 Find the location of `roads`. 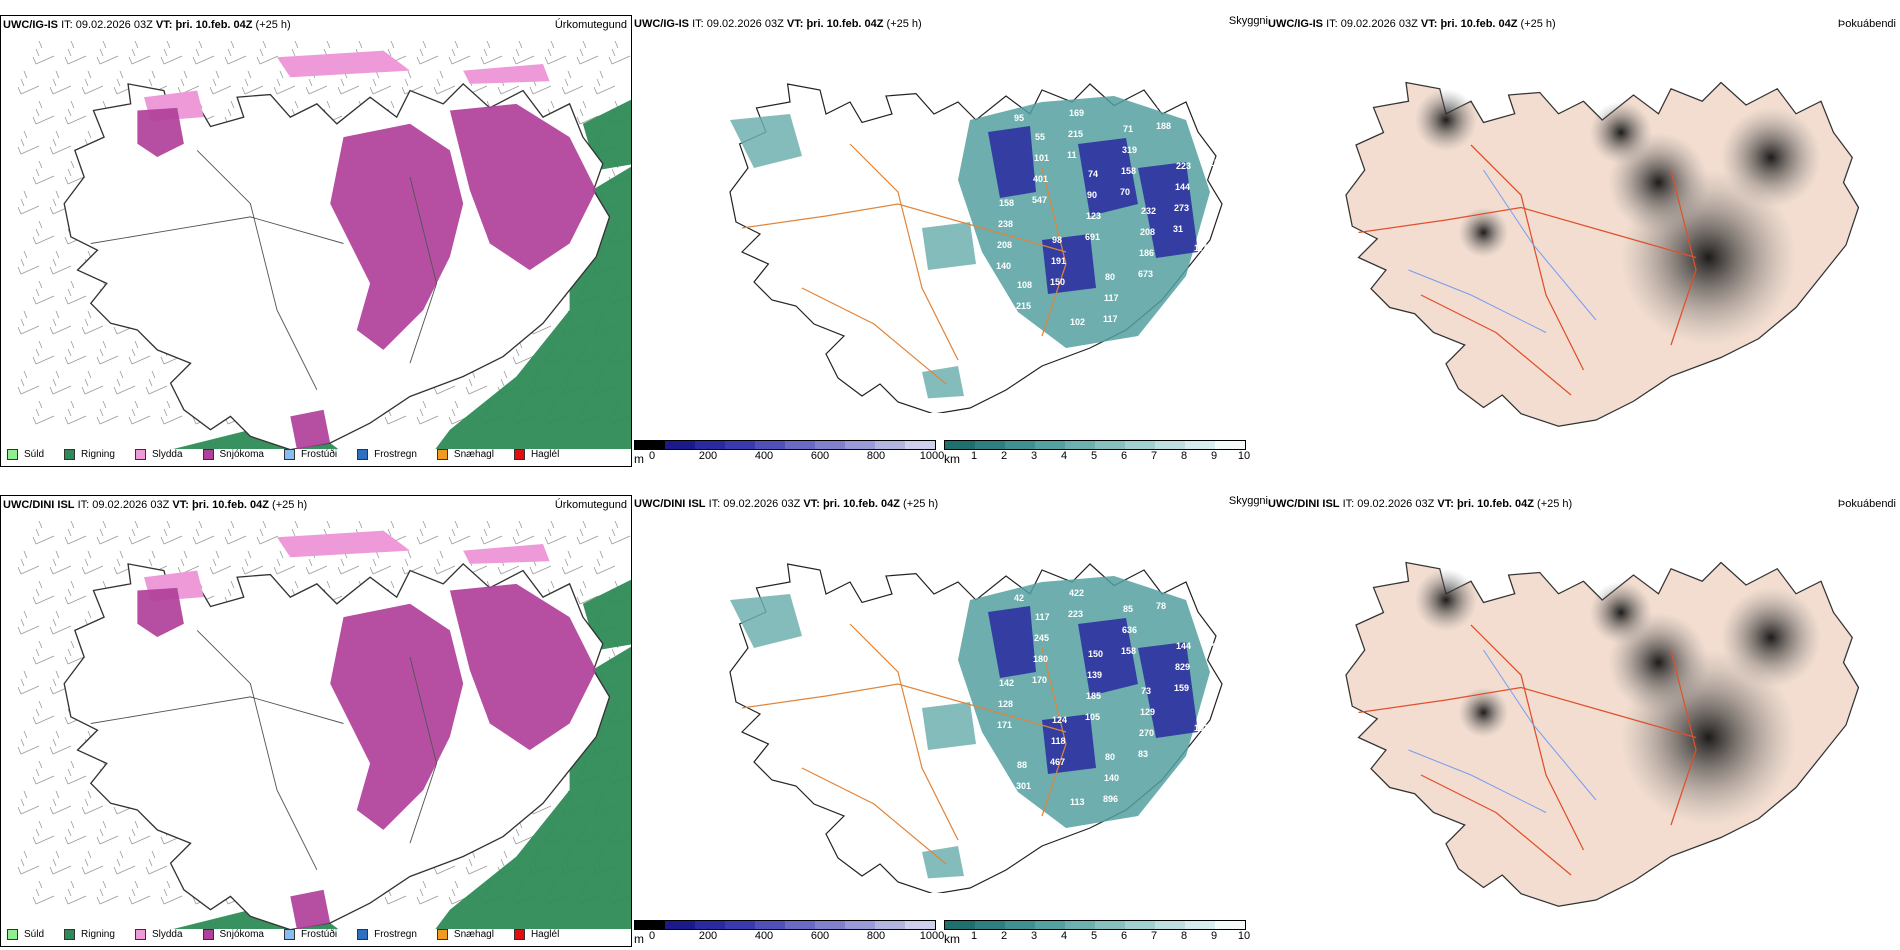

roads is located at coordinates (264, 750).